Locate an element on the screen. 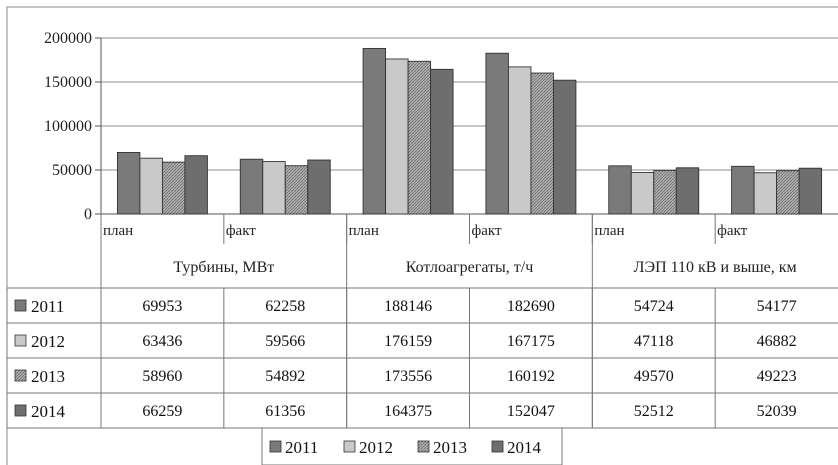 The image size is (838, 465). table-cell: 49570 is located at coordinates (654, 376).